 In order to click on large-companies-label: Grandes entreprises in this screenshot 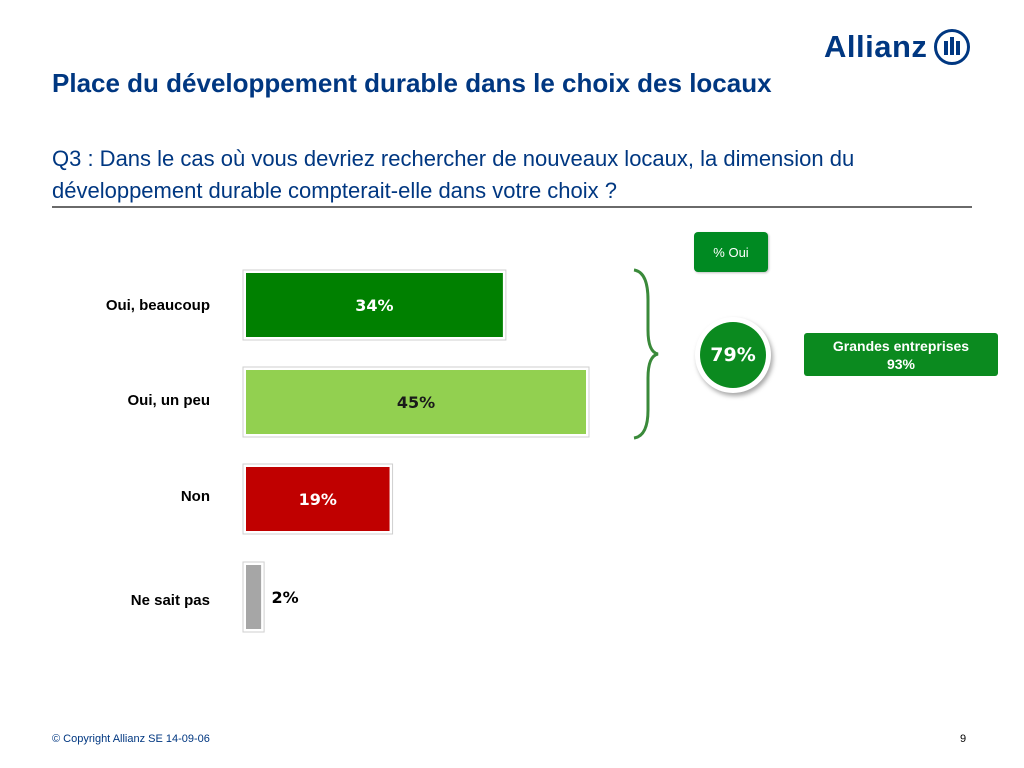, I will do `click(901, 346)`.